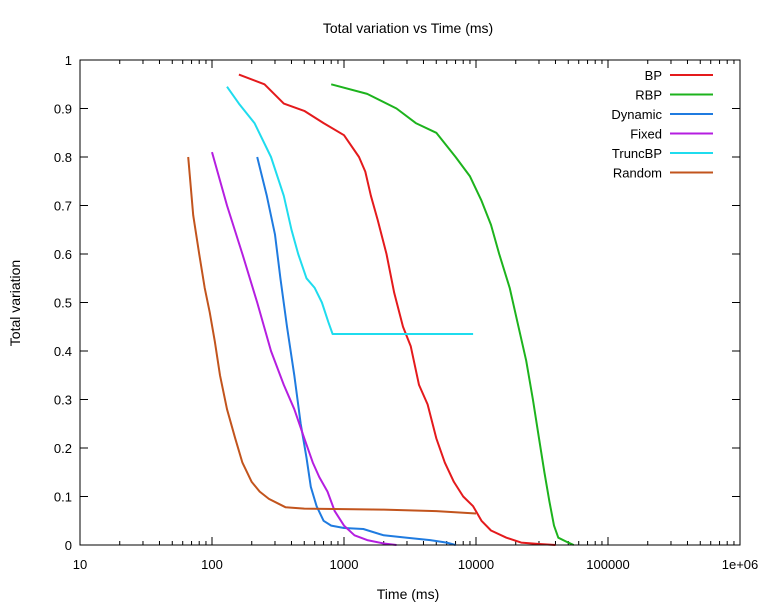 The image size is (761, 614). Describe the element at coordinates (653, 75) in the screenshot. I see `legend-label-bp: BP` at that location.